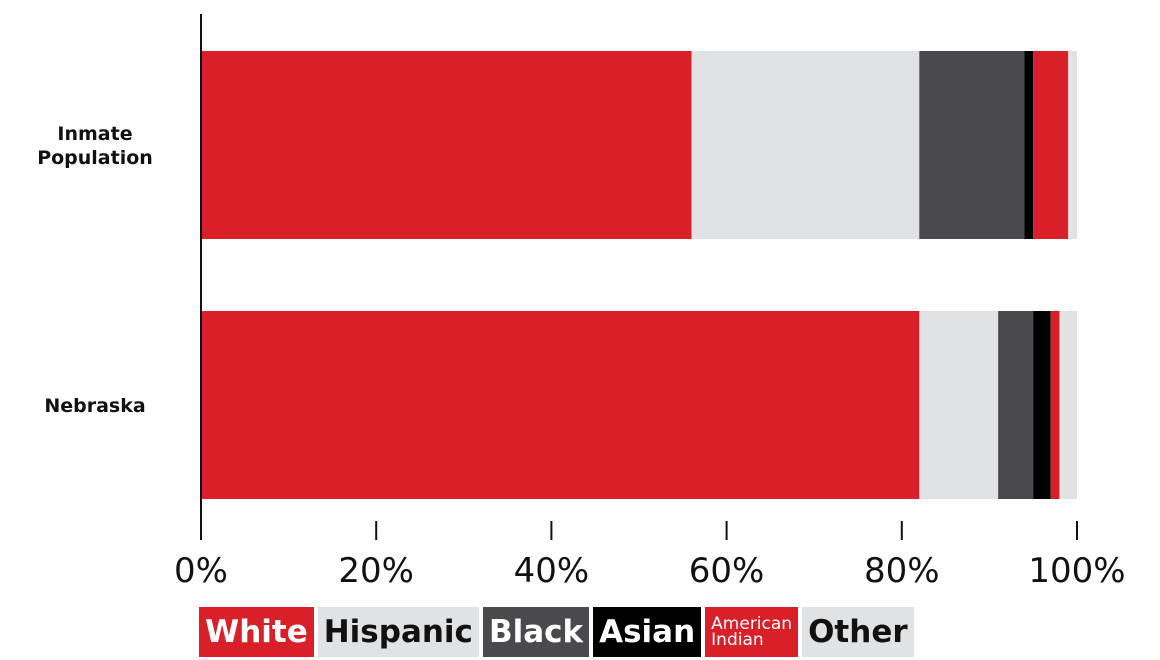 Image resolution: width=1160 pixels, height=660 pixels. I want to click on legend-item-other: Other, so click(858, 632).